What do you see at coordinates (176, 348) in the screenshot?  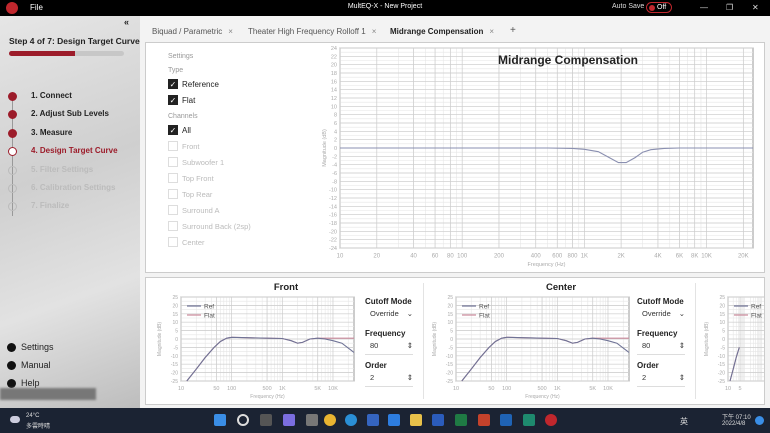 I see `y-tick-label: -5` at bounding box center [176, 348].